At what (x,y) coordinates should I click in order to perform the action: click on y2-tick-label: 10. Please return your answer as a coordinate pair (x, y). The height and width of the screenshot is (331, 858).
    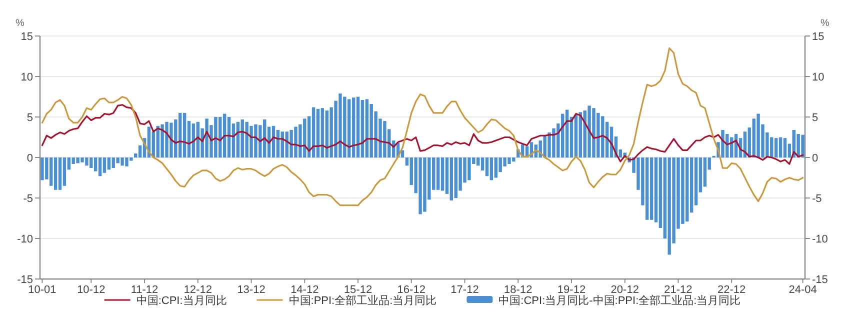
    Looking at the image, I should click on (818, 78).